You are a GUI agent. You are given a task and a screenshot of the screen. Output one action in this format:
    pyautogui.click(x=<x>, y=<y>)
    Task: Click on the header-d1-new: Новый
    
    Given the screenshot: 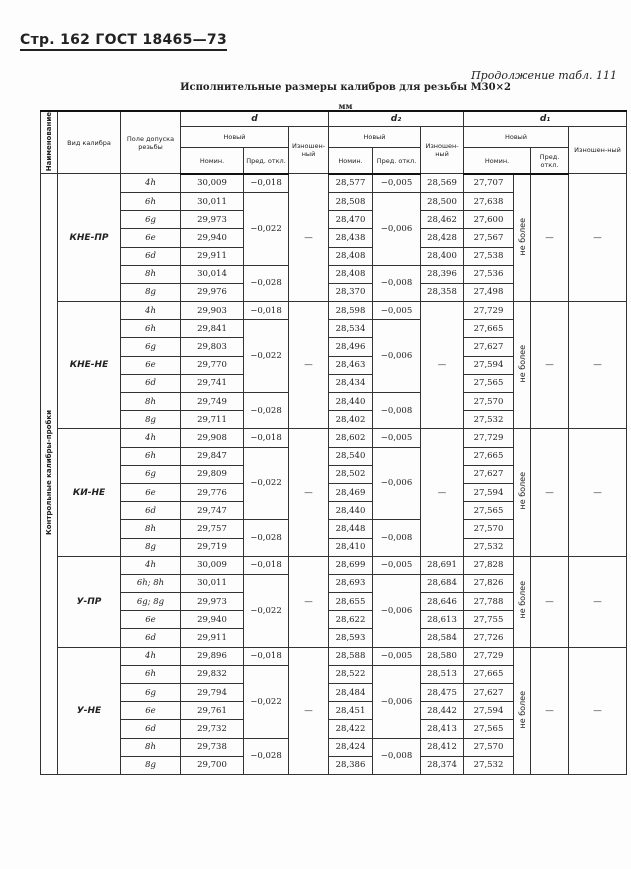 What is the action you would take?
    pyautogui.click(x=516, y=137)
    